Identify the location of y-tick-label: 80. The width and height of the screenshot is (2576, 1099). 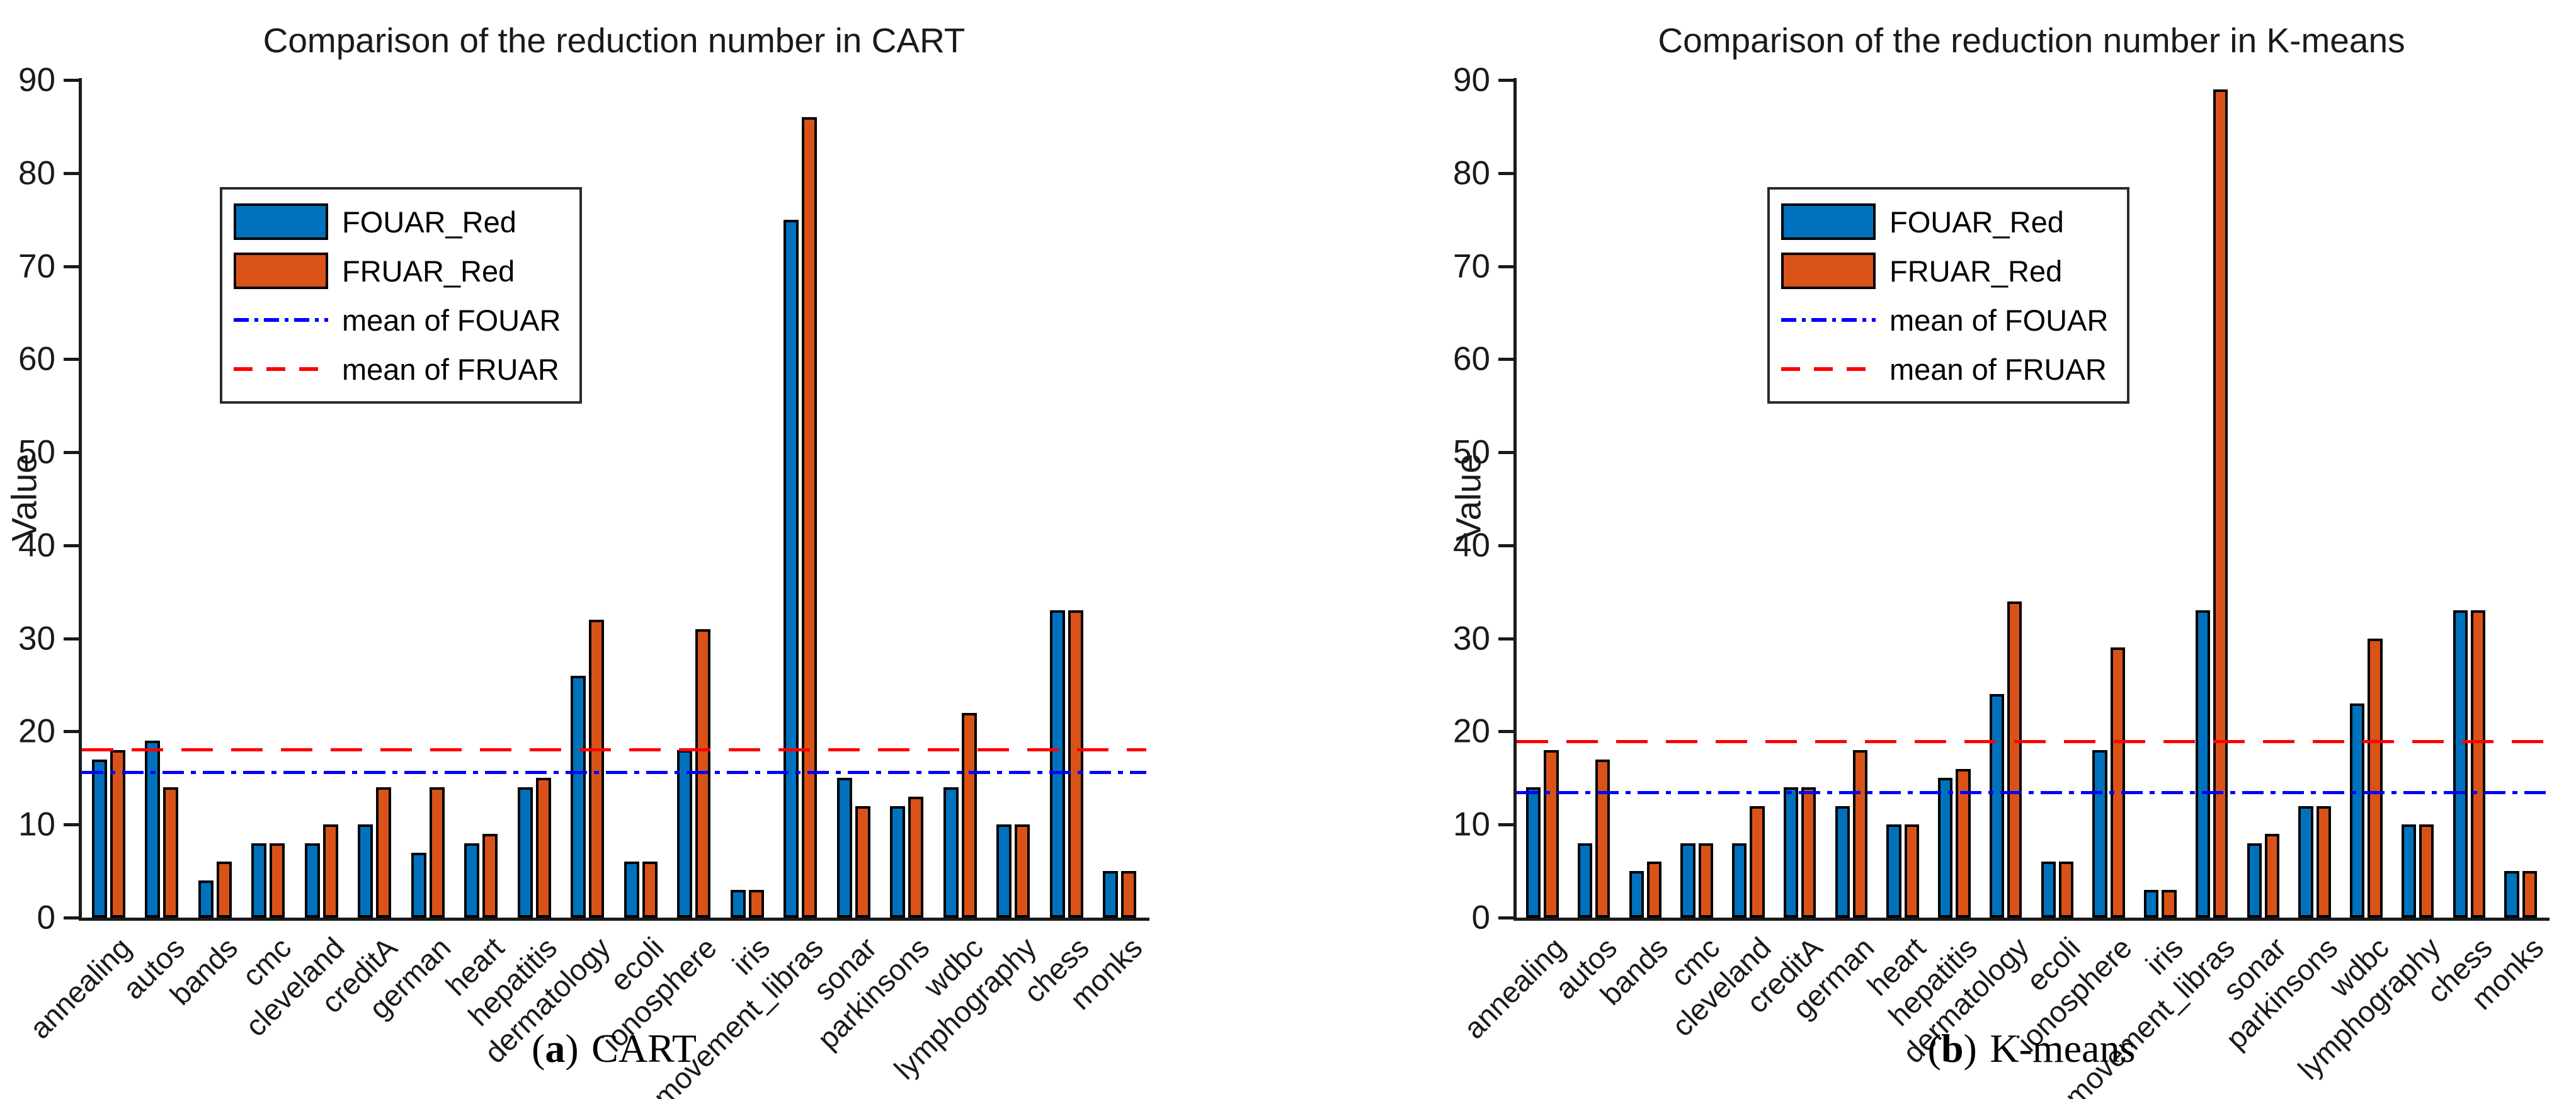
(1471, 173).